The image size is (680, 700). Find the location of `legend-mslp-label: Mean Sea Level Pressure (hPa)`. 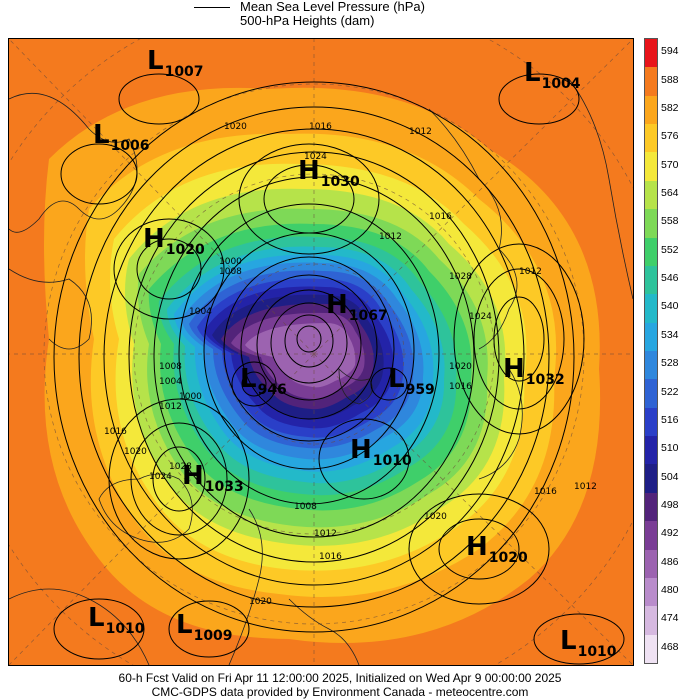

legend-mslp-label: Mean Sea Level Pressure (hPa) is located at coordinates (332, 7).